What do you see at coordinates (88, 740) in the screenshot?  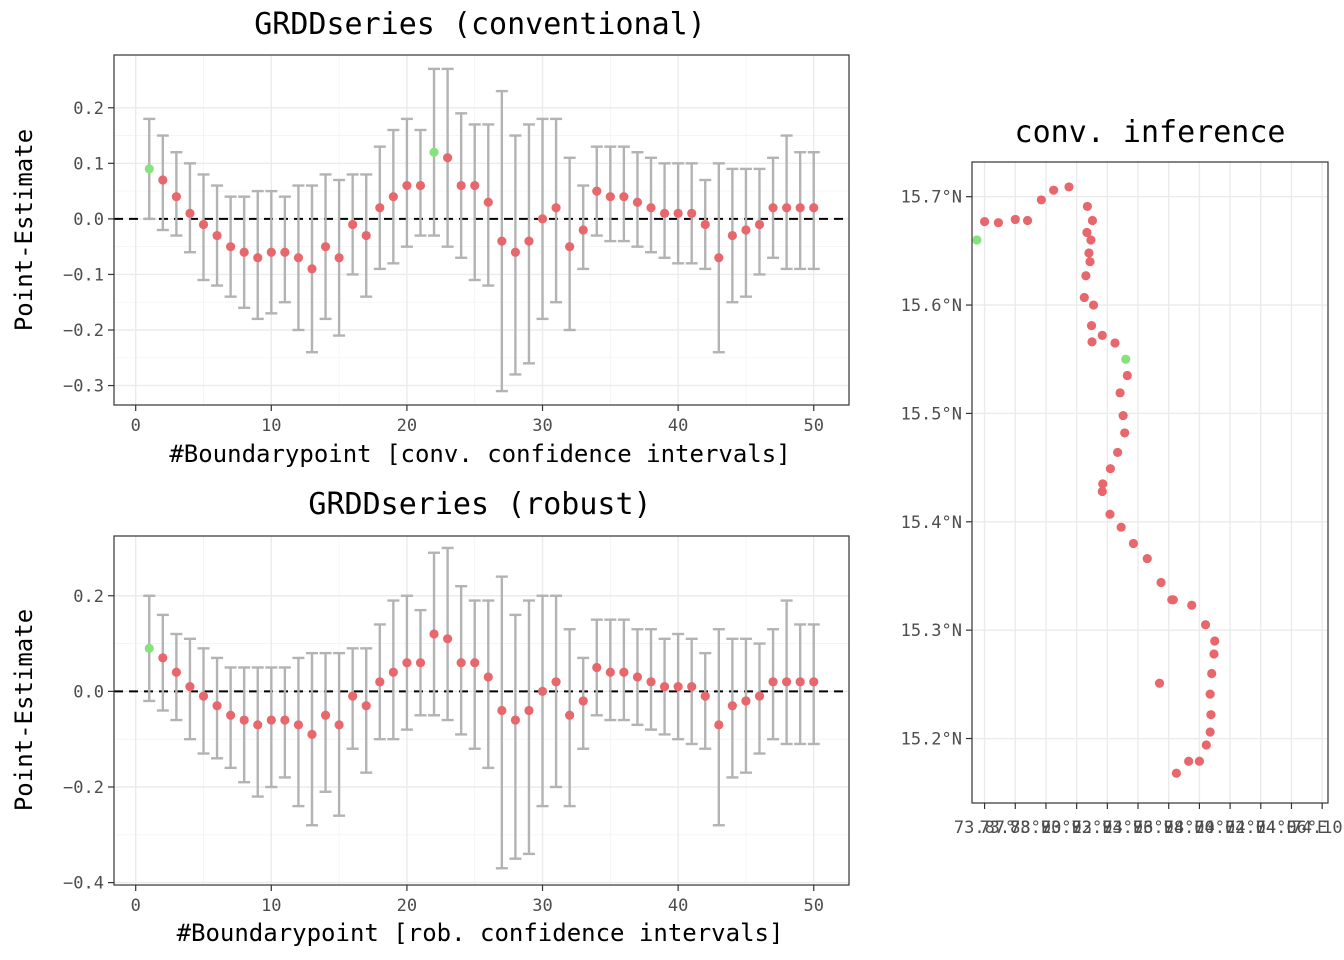 I see `y-axis: −0.4 −0.2 0.0 0.2` at bounding box center [88, 740].